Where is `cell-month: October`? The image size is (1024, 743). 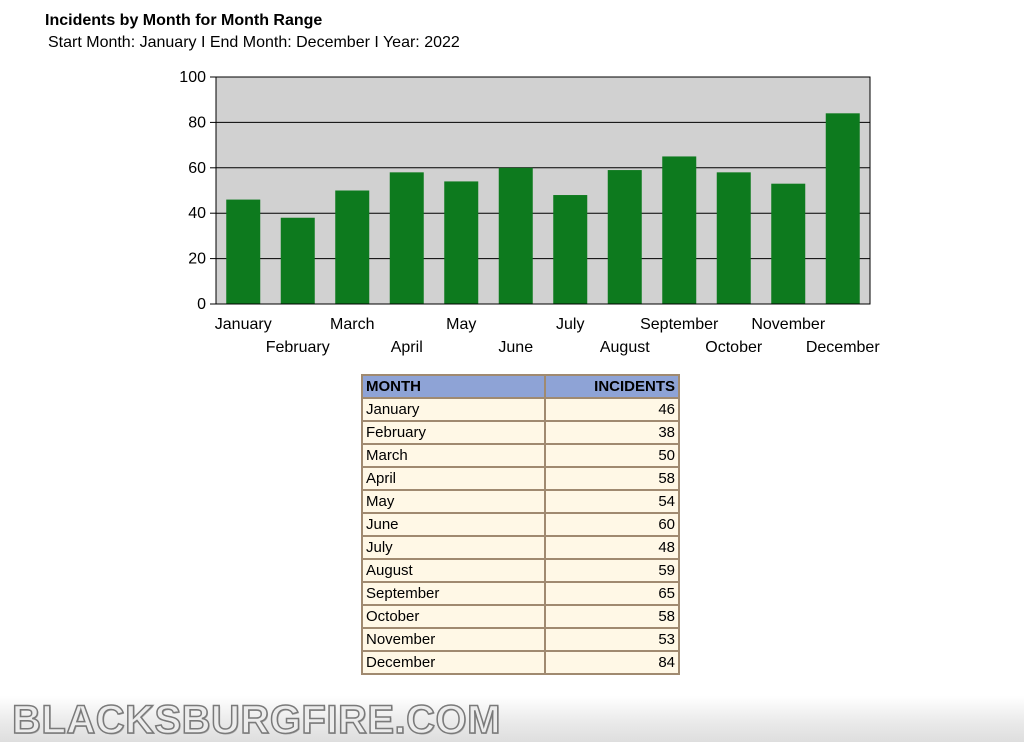 cell-month: October is located at coordinates (453, 616).